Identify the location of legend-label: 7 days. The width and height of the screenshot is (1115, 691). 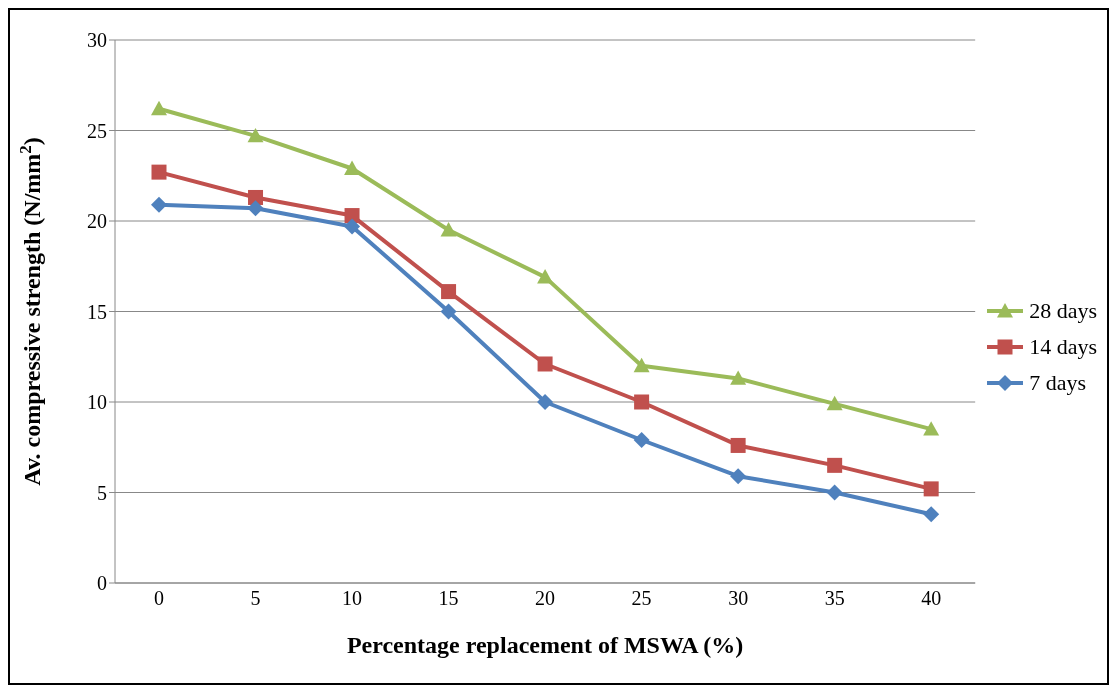
(1057, 382).